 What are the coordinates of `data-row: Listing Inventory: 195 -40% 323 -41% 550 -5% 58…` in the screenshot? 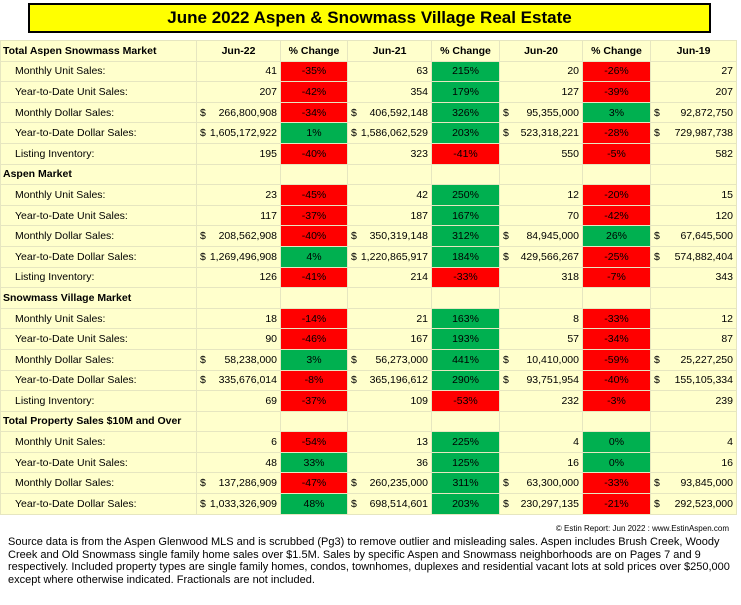 It's located at (368, 153).